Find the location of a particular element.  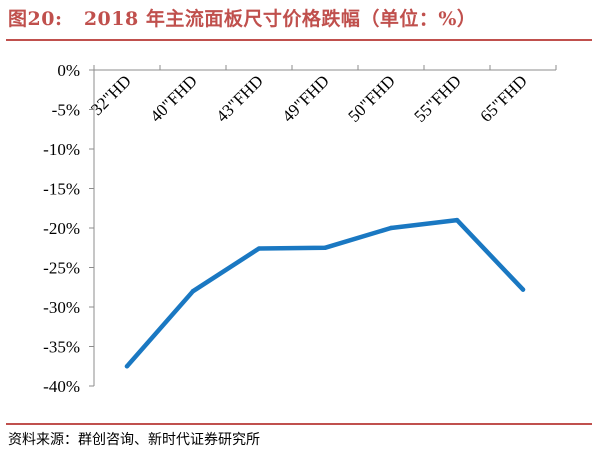

y-tick-label: -25% is located at coordinates (61, 268).